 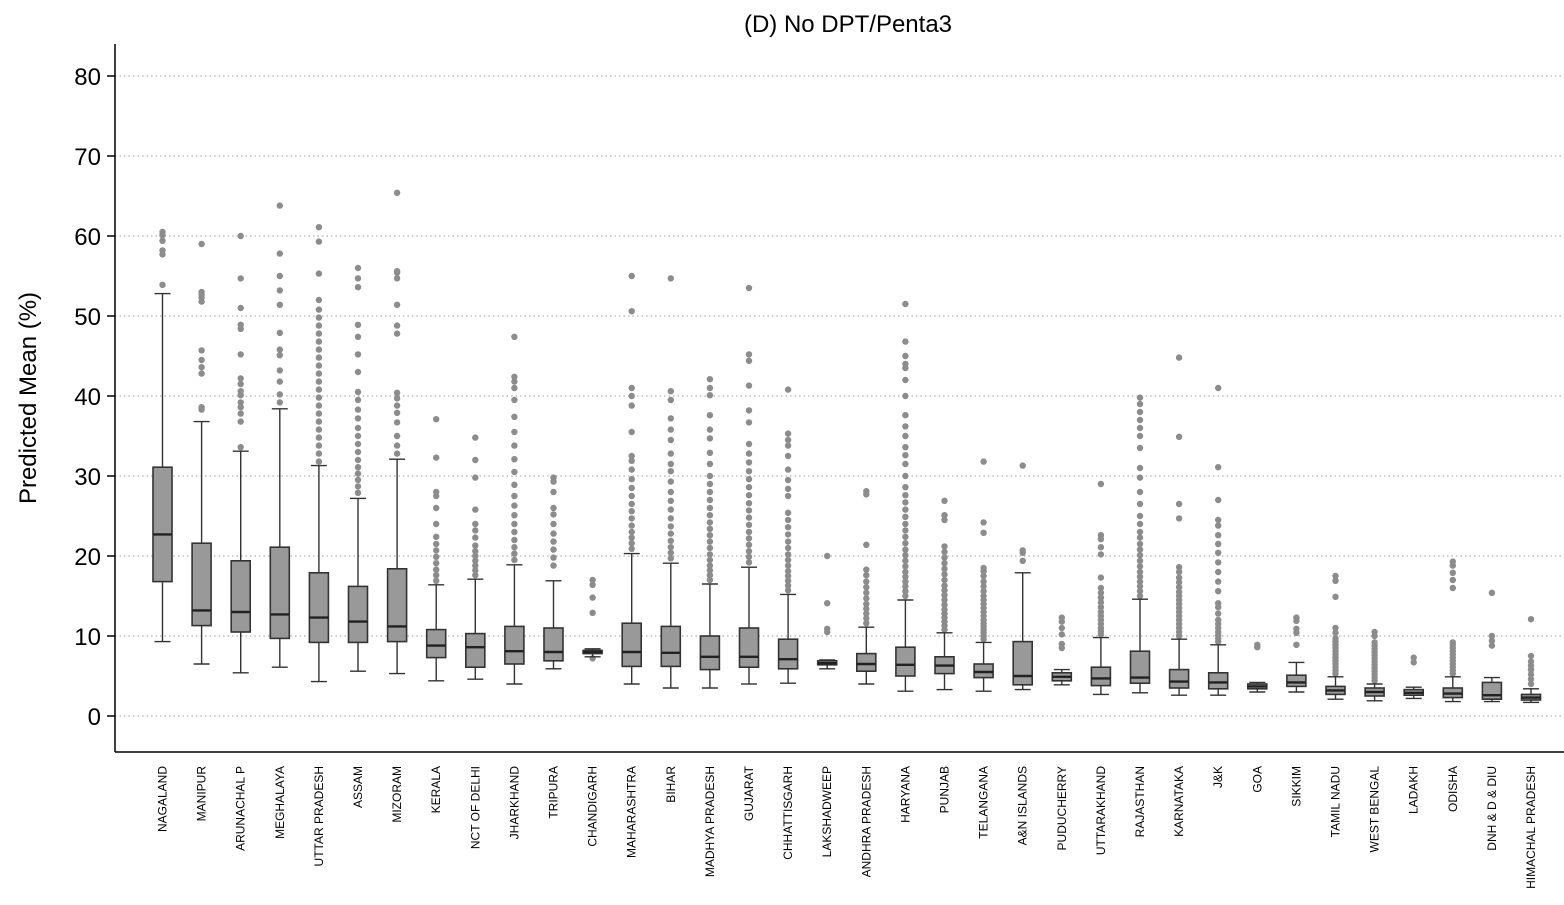 I want to click on x-tick-label-11: CHANDIGARH, so click(x=593, y=806).